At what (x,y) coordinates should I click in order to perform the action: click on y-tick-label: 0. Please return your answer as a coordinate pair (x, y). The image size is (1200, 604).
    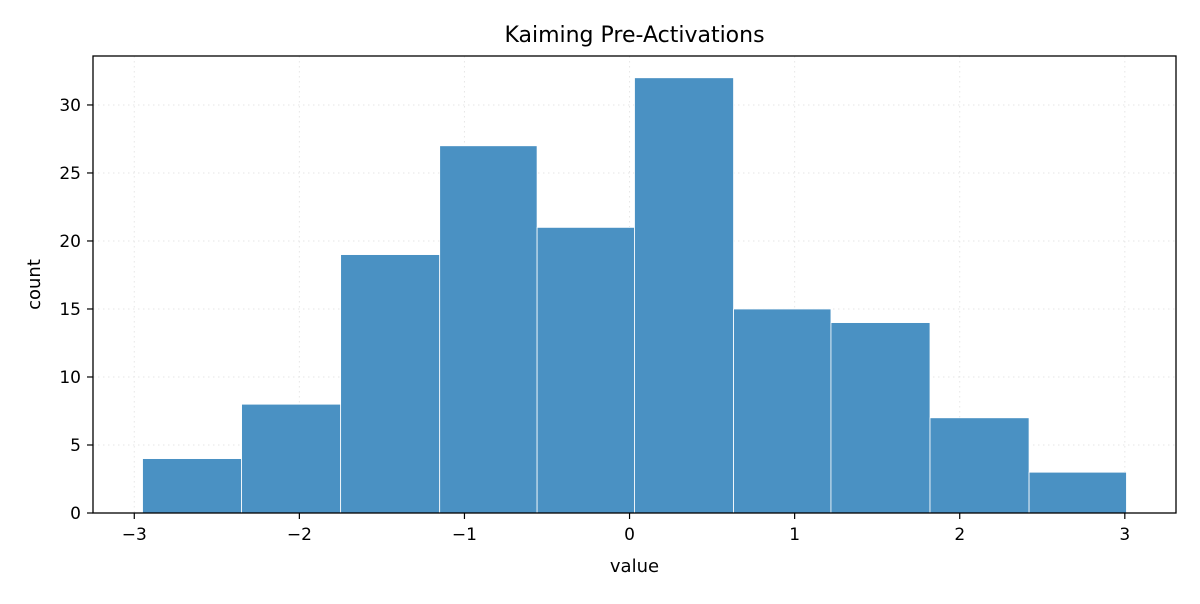
    Looking at the image, I should click on (75, 514).